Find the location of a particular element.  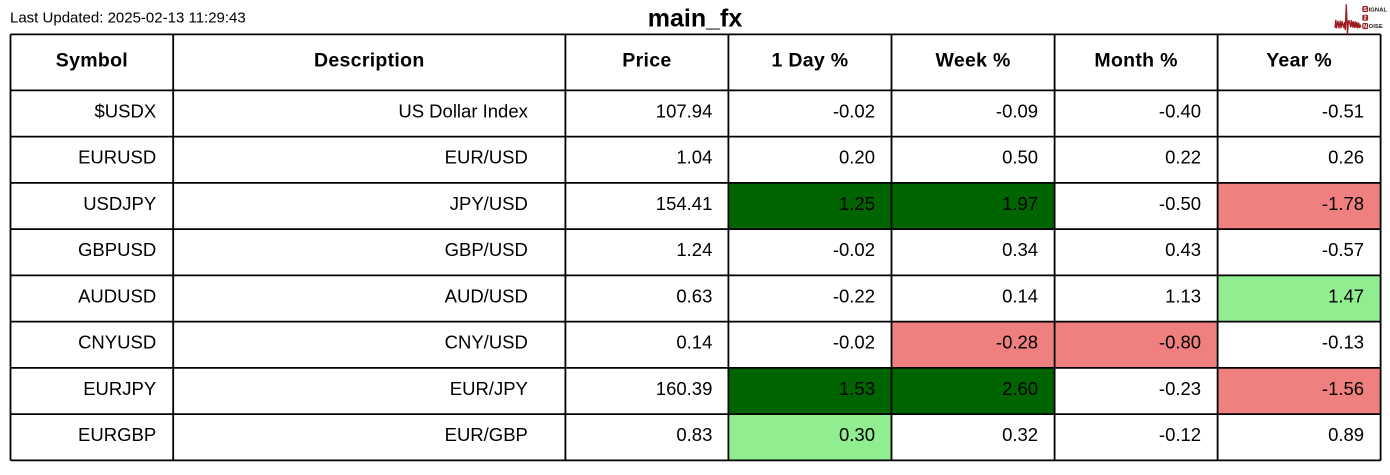

svg-text: main_fx is located at coordinates (695, 19).